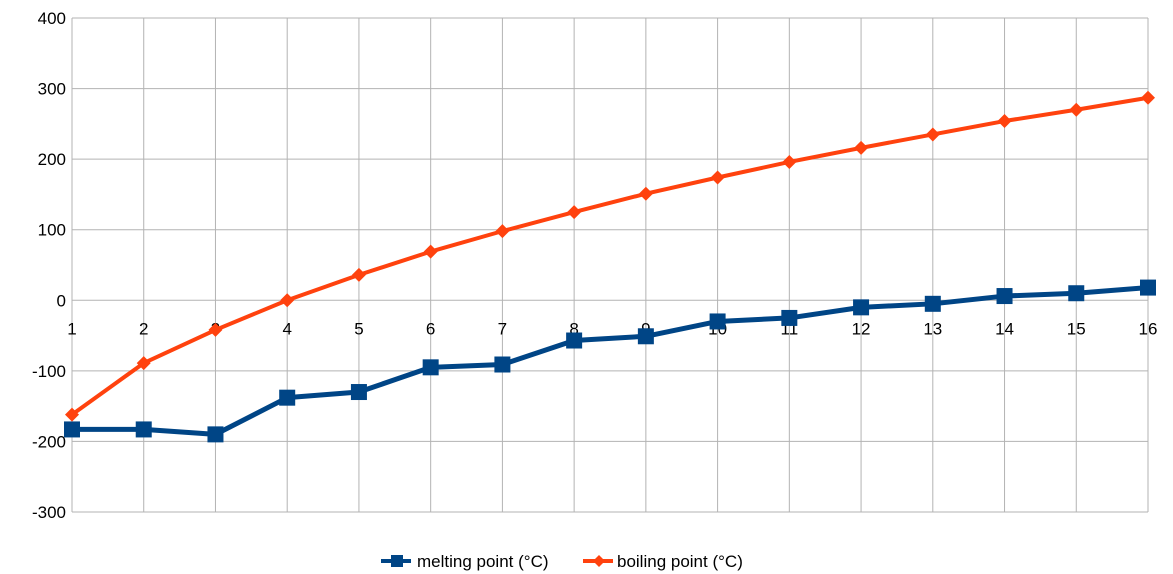 This screenshot has width=1173, height=574. Describe the element at coordinates (71, 328) in the screenshot. I see `x-tick-label: 1` at that location.